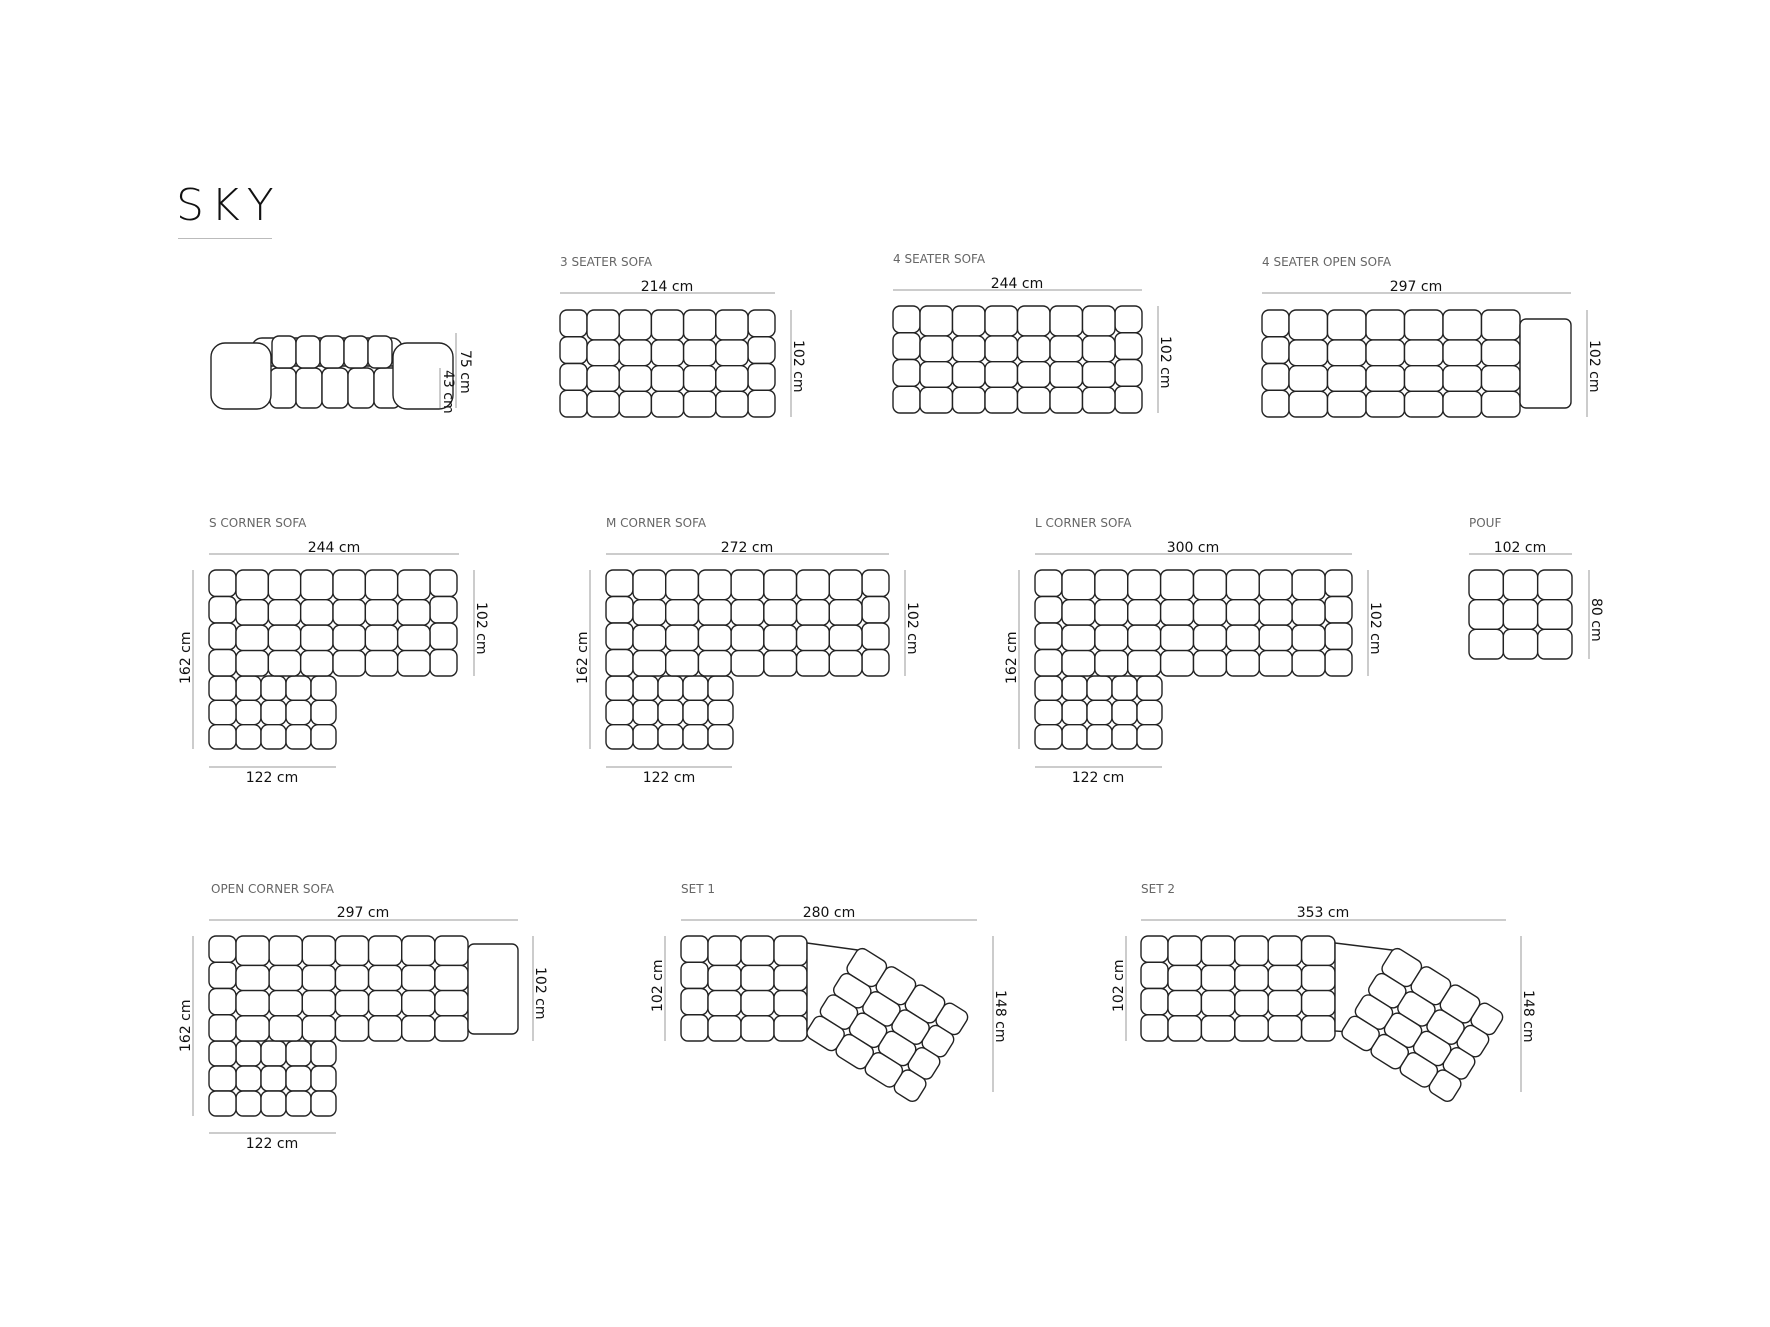 The width and height of the screenshot is (1770, 1327). I want to click on leg-width-text: 122 cm, so click(272, 778).